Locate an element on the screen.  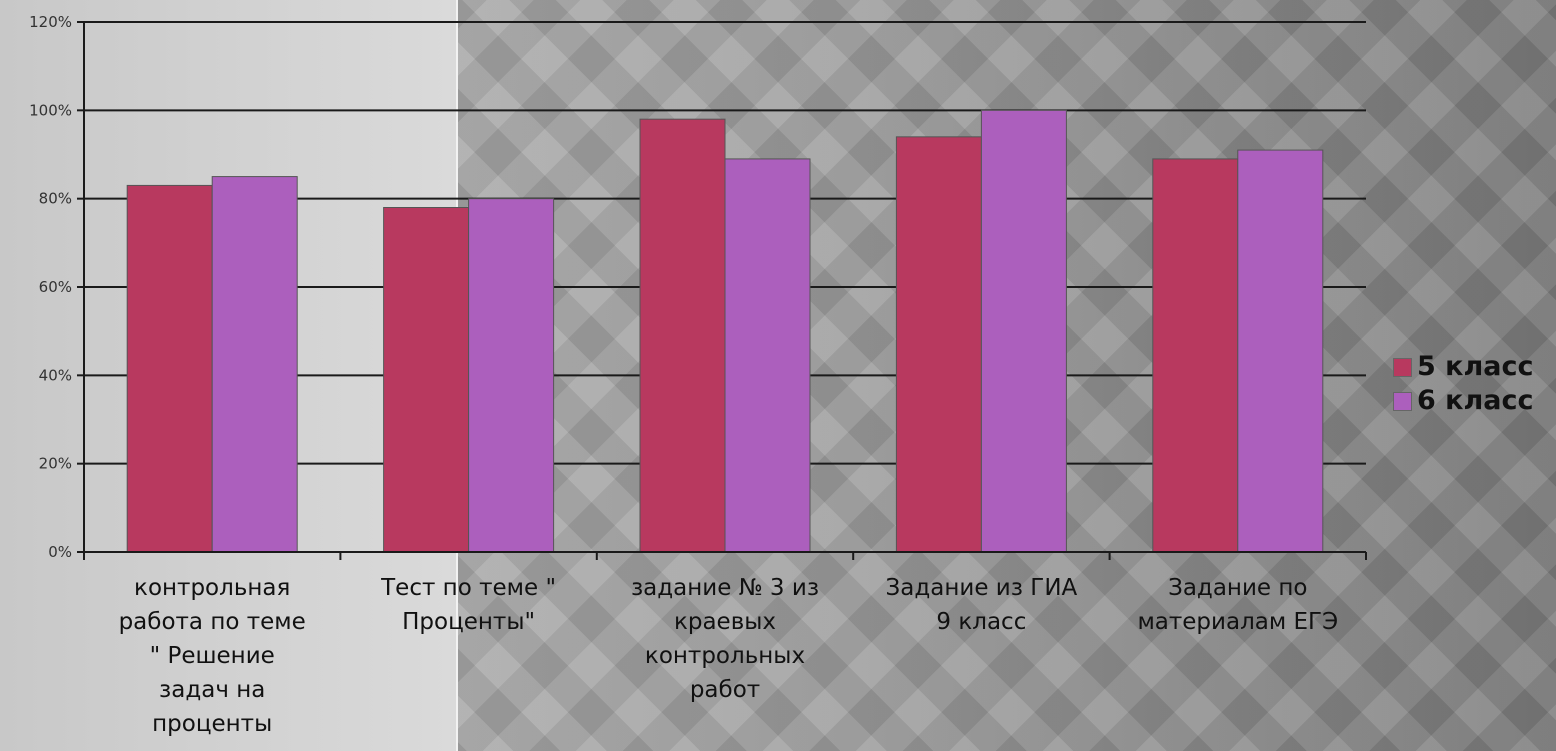
x-tick-label-line: контрольных is located at coordinates (725, 656).